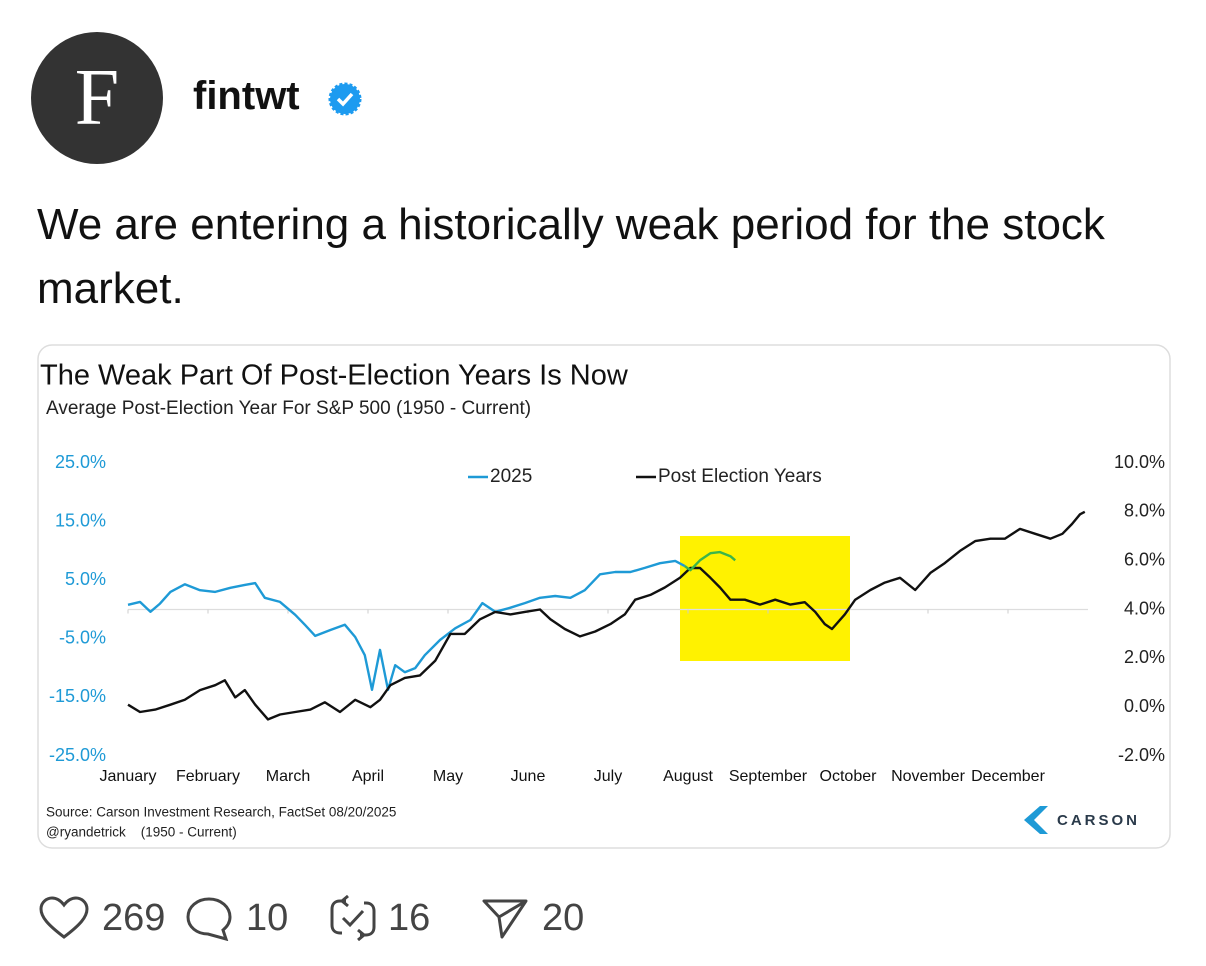 The height and width of the screenshot is (966, 1206). I want to click on x-tick-label: June, so click(528, 776).